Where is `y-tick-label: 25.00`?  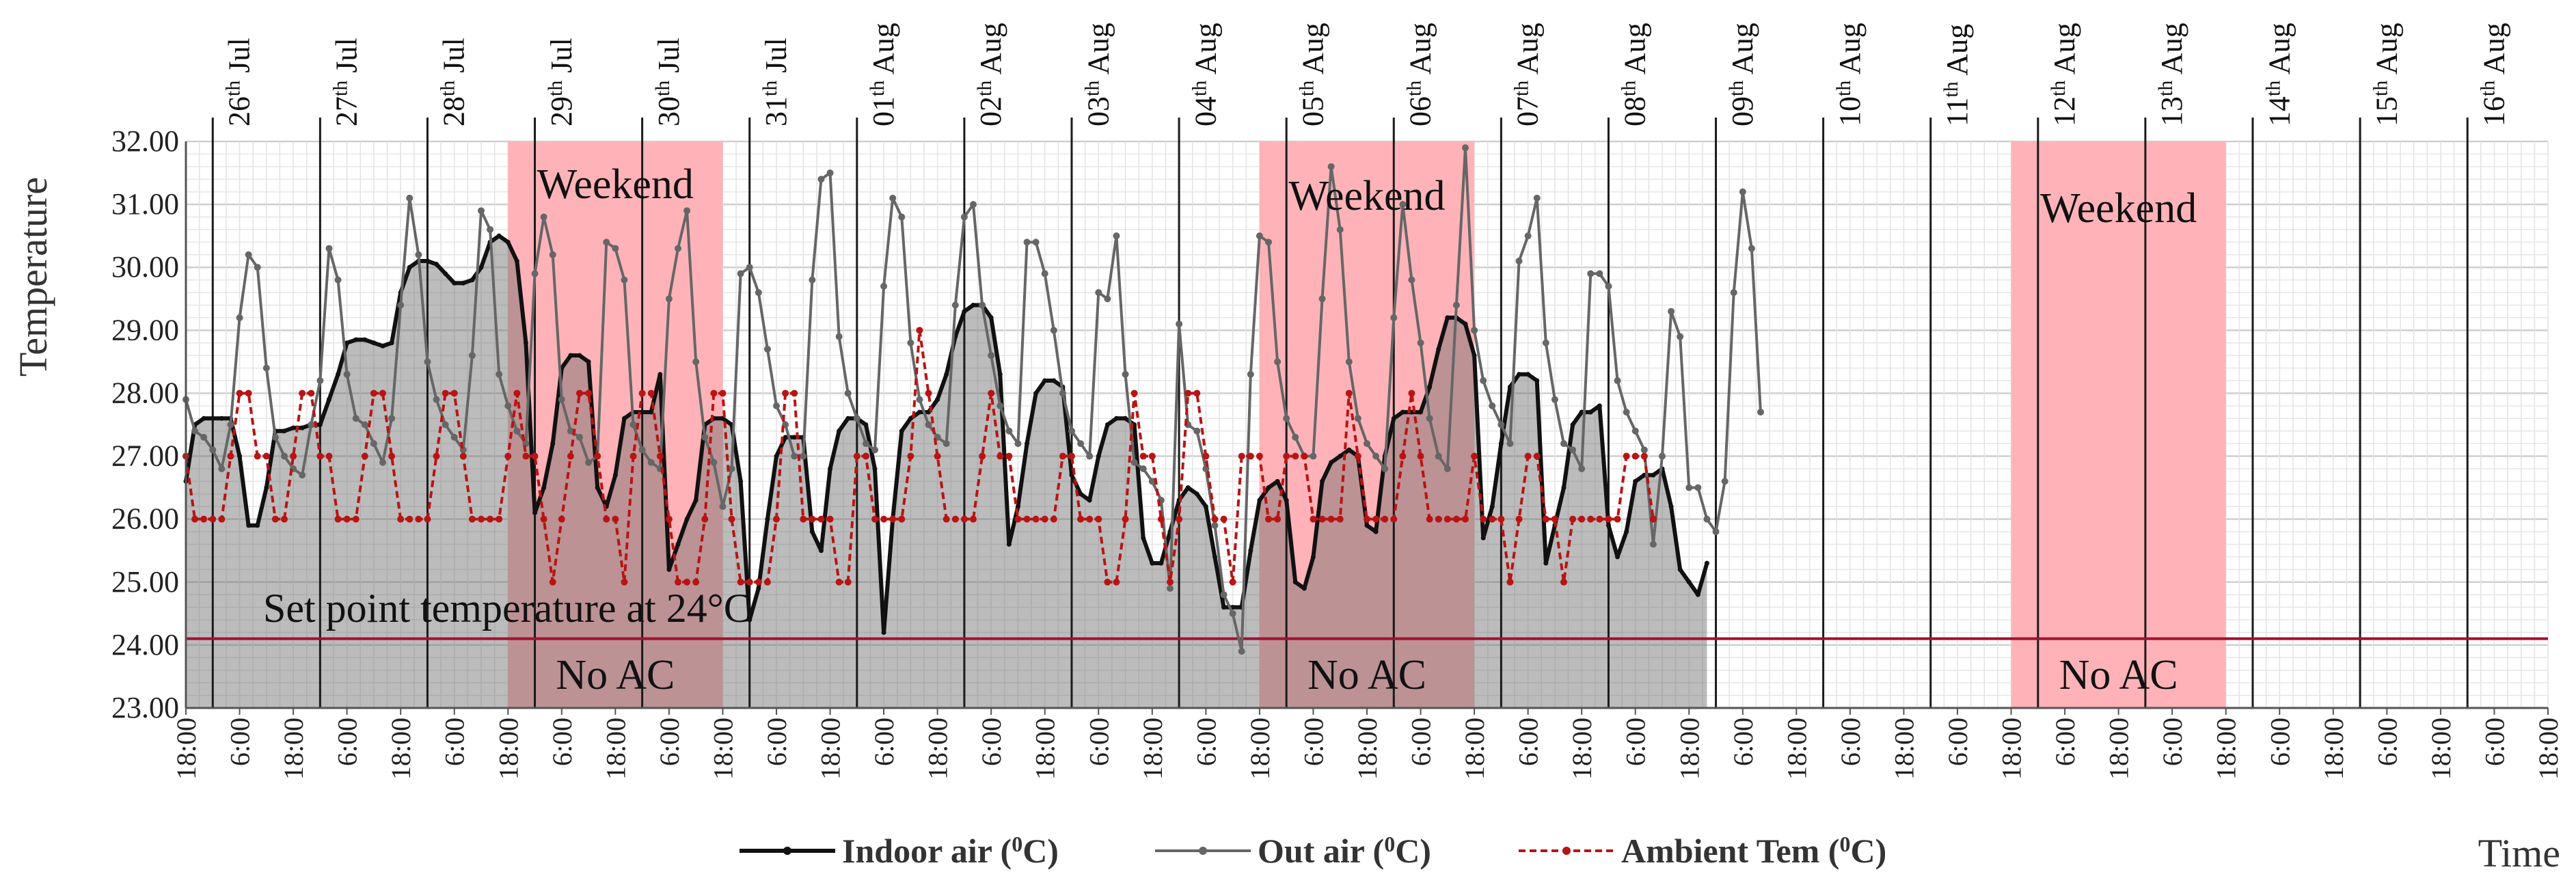 y-tick-label: 25.00 is located at coordinates (145, 582).